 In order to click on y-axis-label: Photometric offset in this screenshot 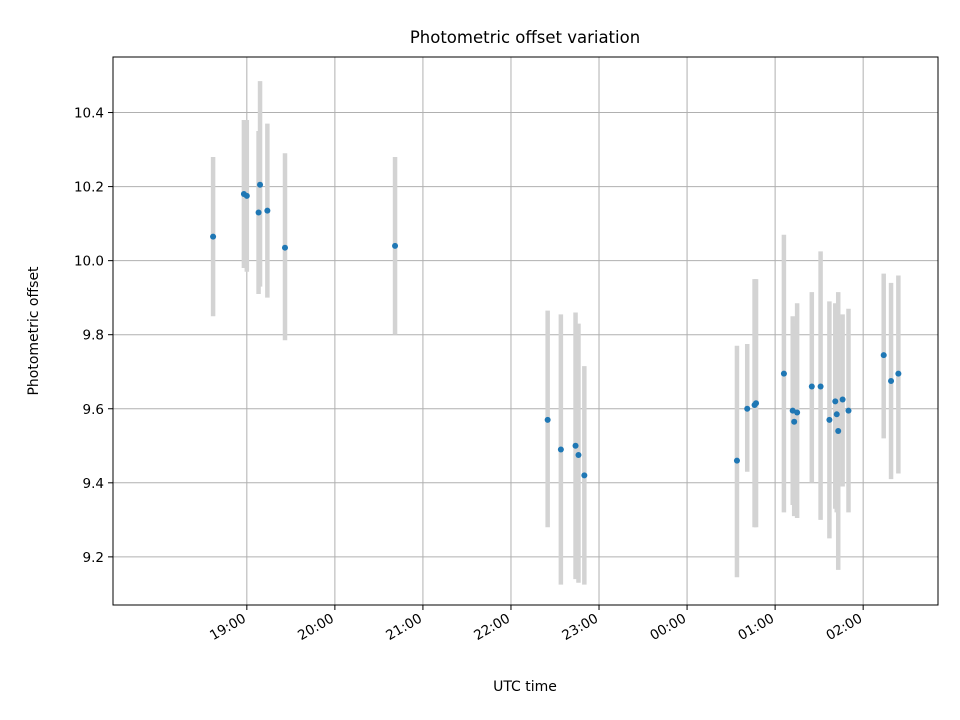, I will do `click(34, 331)`.